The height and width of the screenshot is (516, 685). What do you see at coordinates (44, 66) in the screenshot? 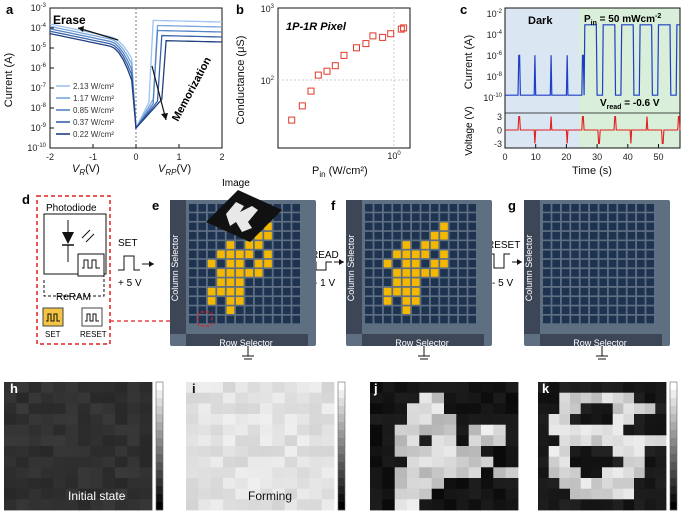
I see `panel-a-ytick-exp-3: -6` at bounding box center [44, 66].